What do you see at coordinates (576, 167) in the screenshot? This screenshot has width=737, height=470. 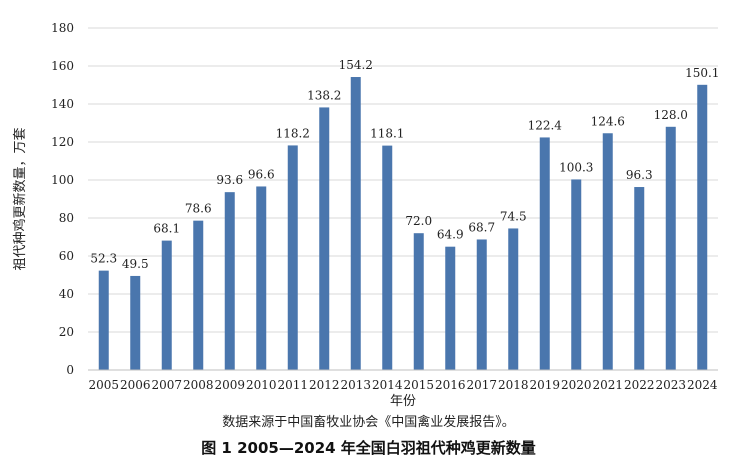 I see `data-label: 100.3` at bounding box center [576, 167].